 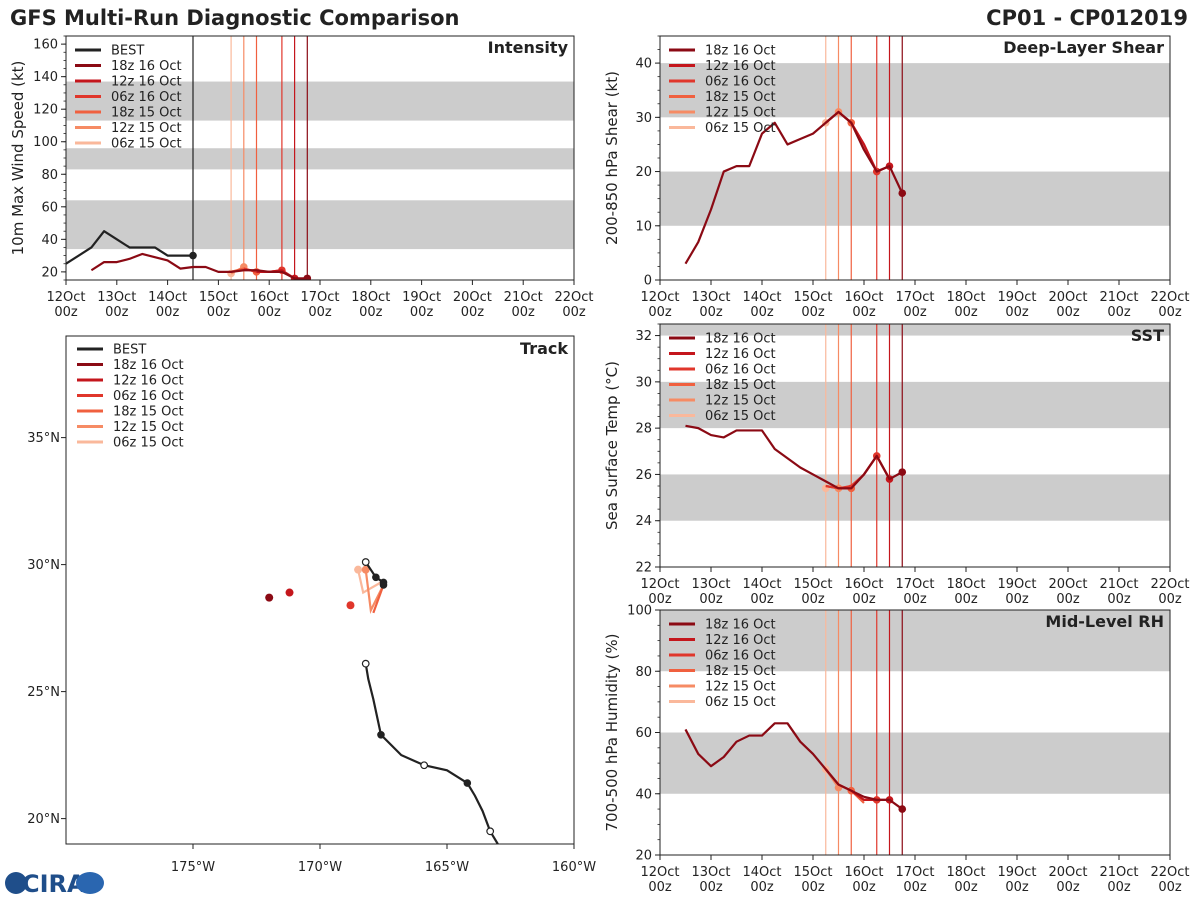 What do you see at coordinates (421, 297) in the screenshot?
I see `intensity-xtick-date-7: 19Oct` at bounding box center [421, 297].